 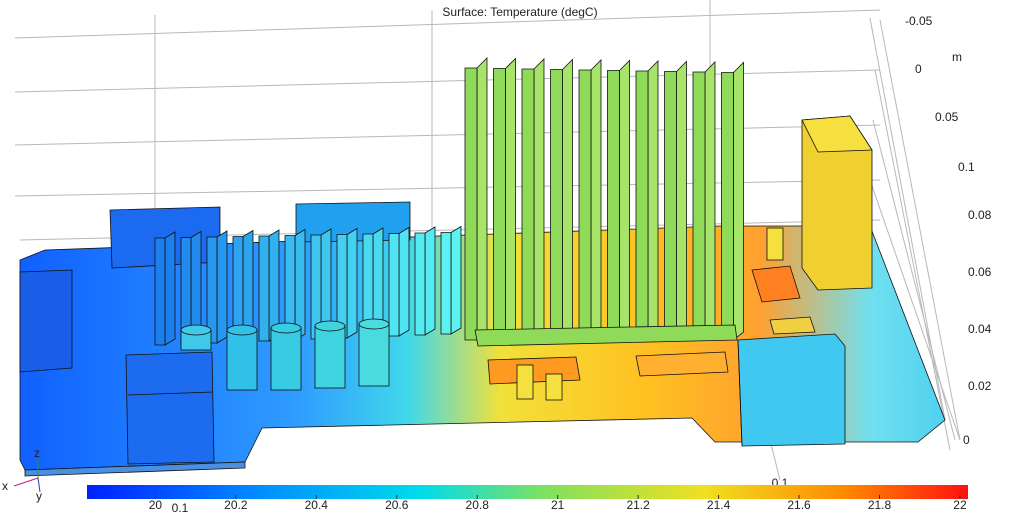 What do you see at coordinates (947, 117) in the screenshot?
I see `axis-tick-label: 0.05` at bounding box center [947, 117].